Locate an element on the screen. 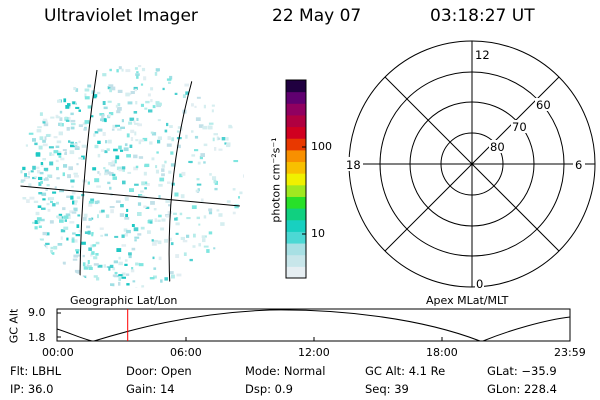  seq-info: Seq: 39 is located at coordinates (387, 389).